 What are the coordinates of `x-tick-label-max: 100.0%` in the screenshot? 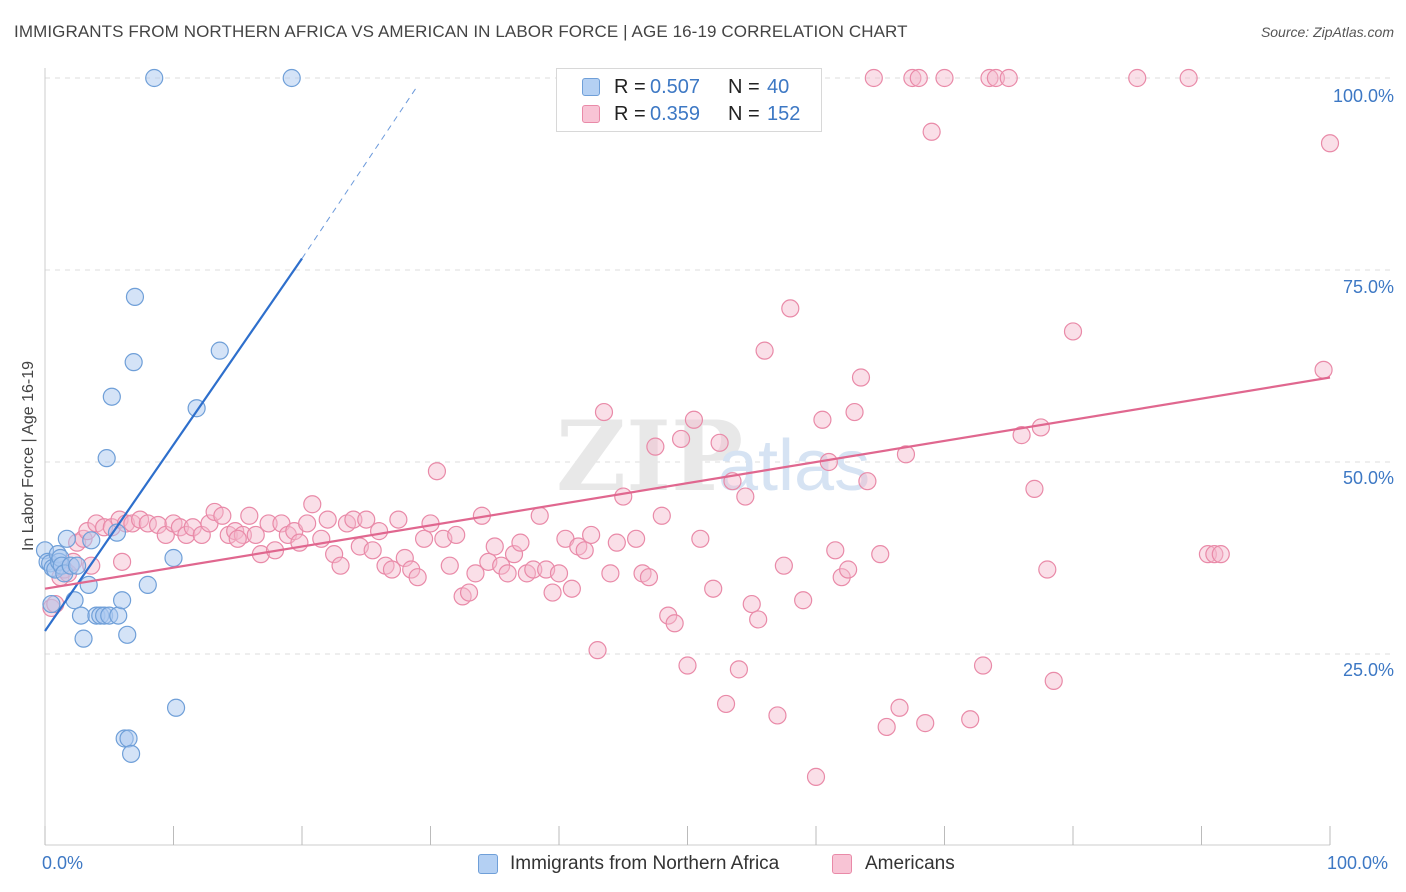 It's located at (1358, 863).